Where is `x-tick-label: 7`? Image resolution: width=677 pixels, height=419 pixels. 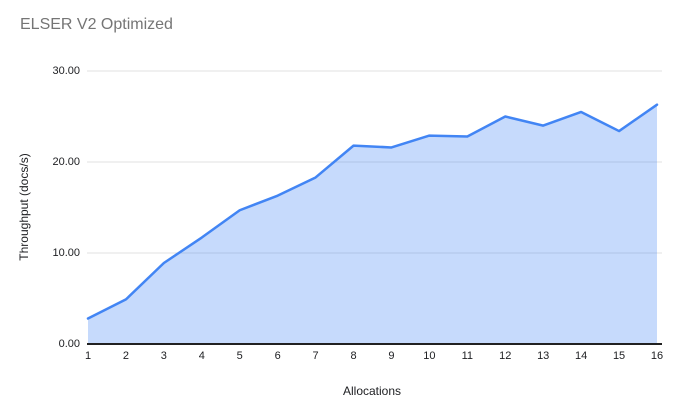 x-tick-label: 7 is located at coordinates (315, 356).